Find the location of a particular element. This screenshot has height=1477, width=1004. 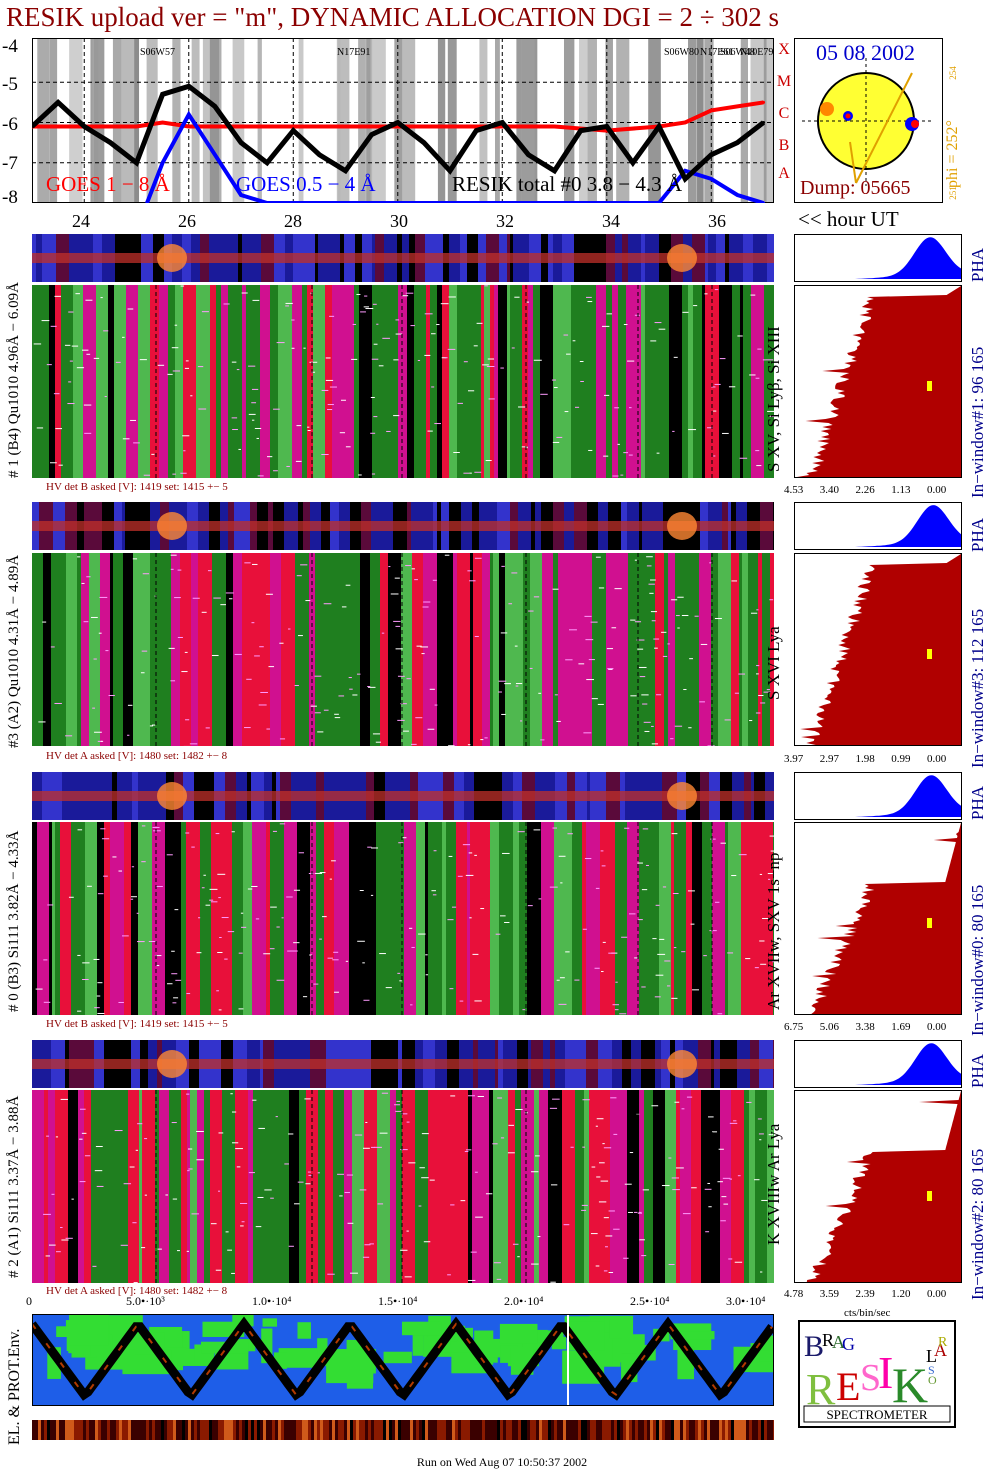

env-region is located at coordinates (422, 1328).